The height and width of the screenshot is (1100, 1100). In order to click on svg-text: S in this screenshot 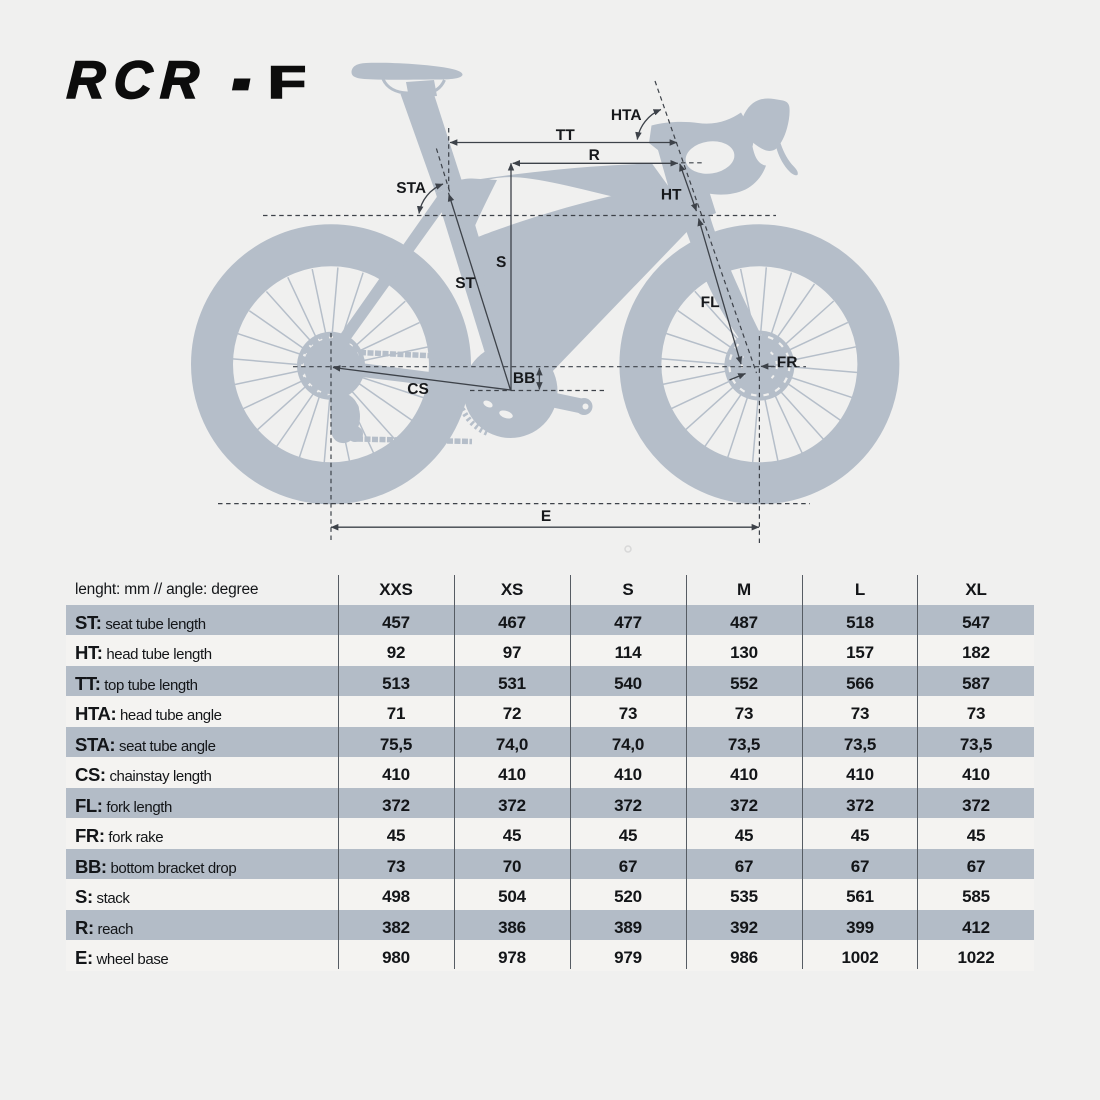, I will do `click(501, 262)`.